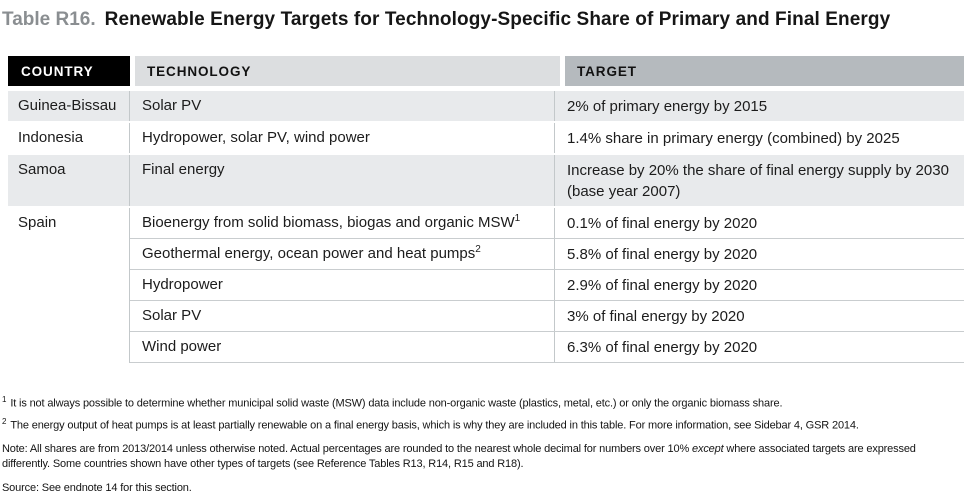 This screenshot has height=500, width=964. I want to click on country-cell: Indonesia, so click(69, 138).